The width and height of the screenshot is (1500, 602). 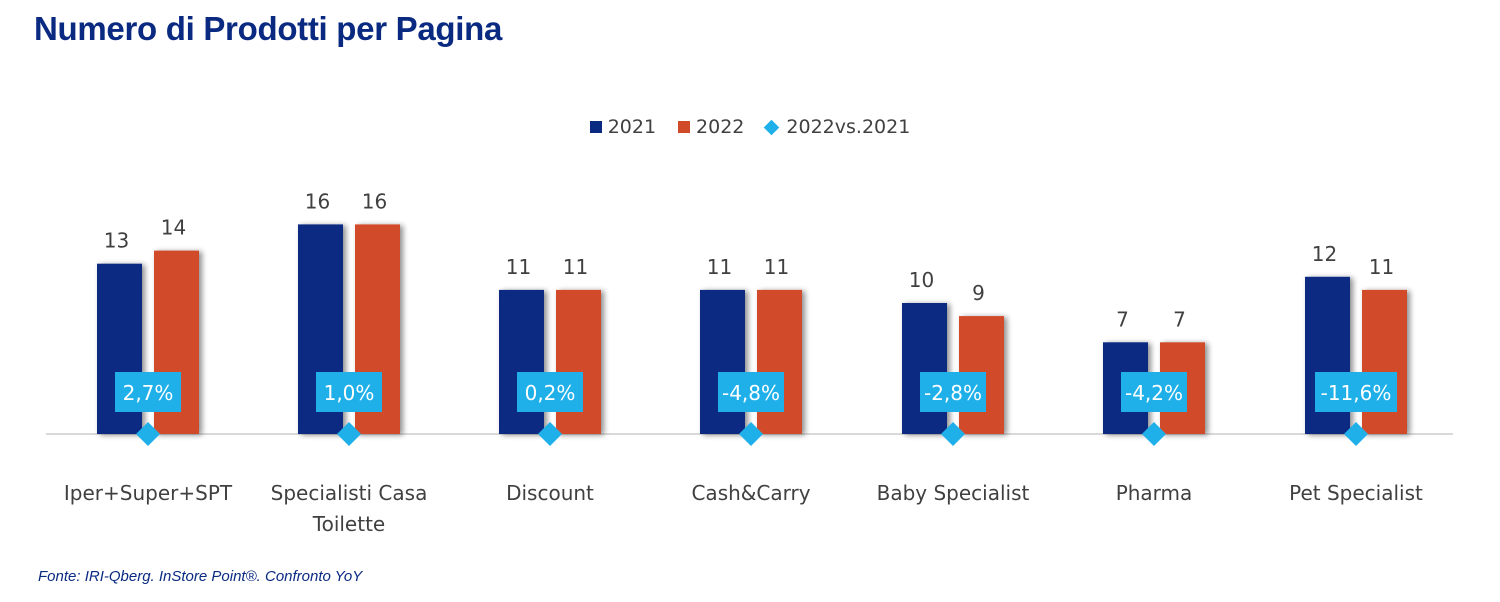 I want to click on legend-item-2021: 2021, so click(x=623, y=127).